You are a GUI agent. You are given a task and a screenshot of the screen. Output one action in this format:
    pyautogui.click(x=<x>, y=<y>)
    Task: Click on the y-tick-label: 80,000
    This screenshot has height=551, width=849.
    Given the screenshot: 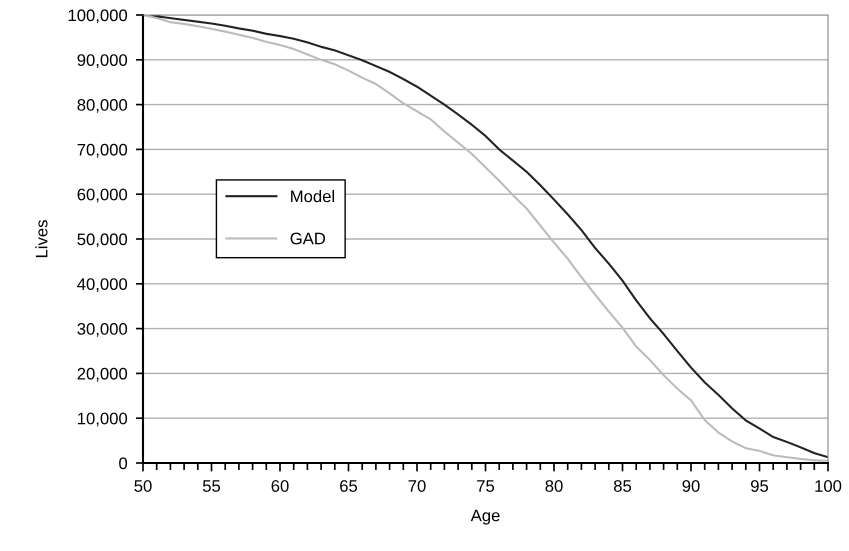 What is the action you would take?
    pyautogui.click(x=102, y=106)
    